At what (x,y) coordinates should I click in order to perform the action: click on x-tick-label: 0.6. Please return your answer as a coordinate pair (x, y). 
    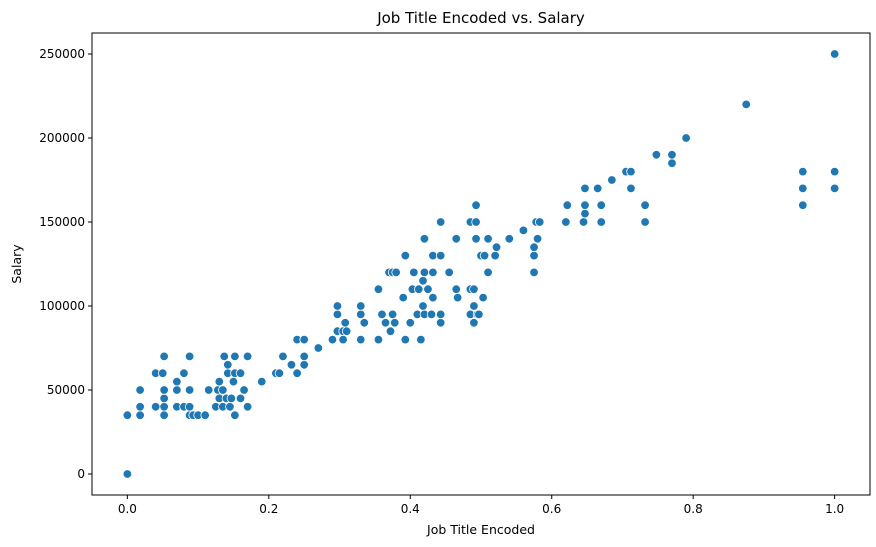
    Looking at the image, I should click on (551, 509).